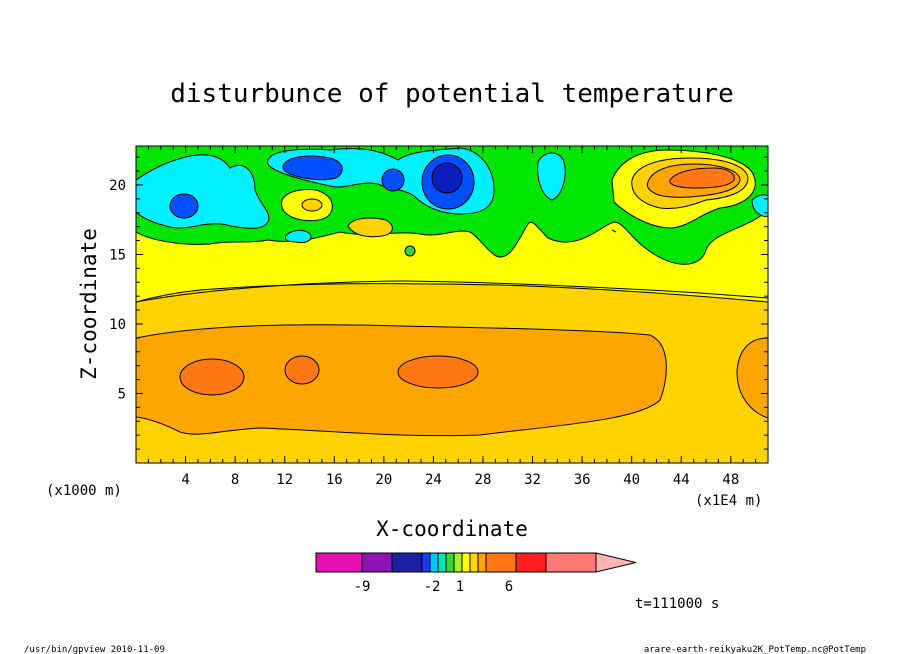  I want to click on colorbar-labels: -9 -2 1 6, so click(434, 587).